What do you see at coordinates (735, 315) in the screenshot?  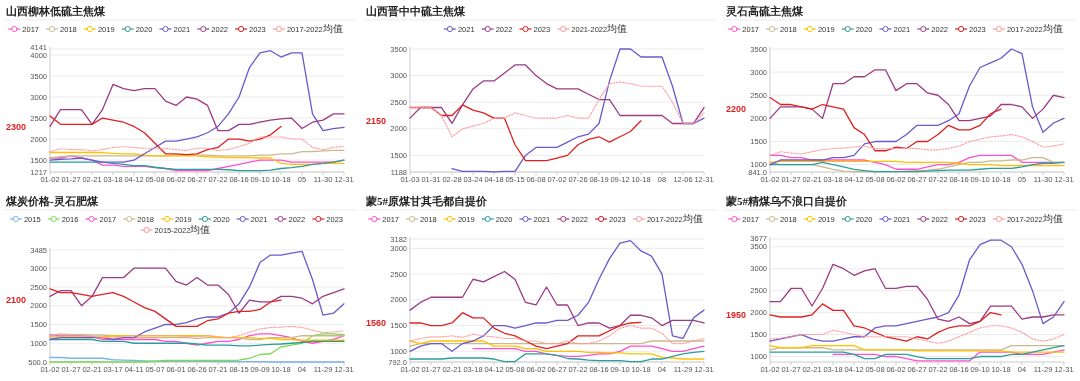 I see `text: 1950` at bounding box center [735, 315].